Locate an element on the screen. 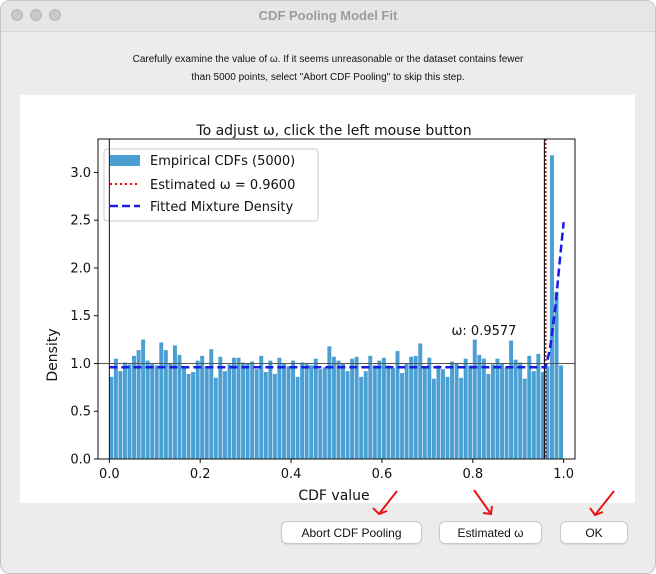 The width and height of the screenshot is (656, 574). x-tick-label: 0.0 is located at coordinates (109, 474).